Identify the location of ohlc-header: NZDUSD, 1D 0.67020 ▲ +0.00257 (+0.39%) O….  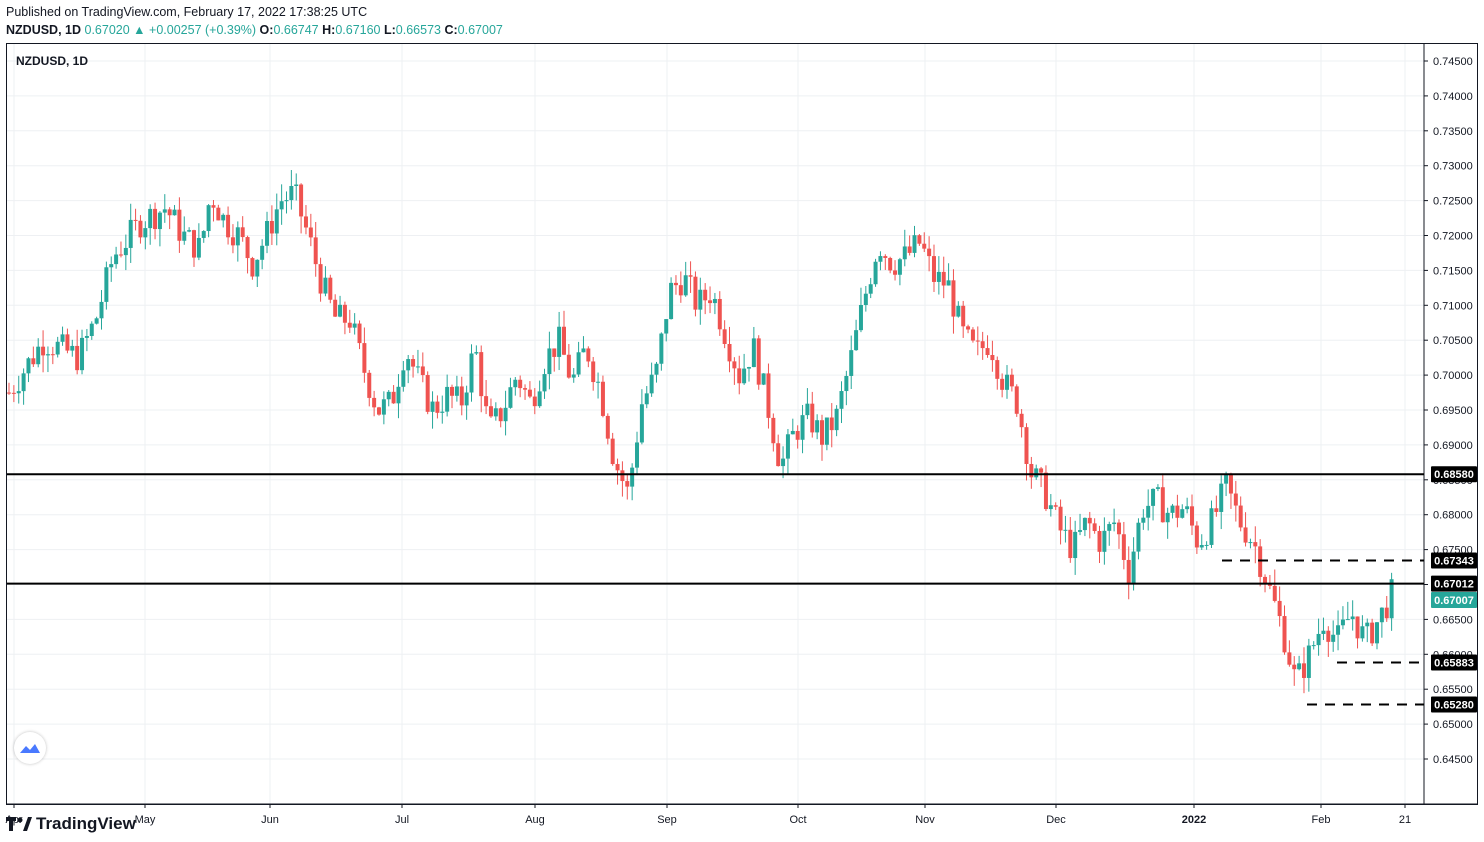
(254, 30).